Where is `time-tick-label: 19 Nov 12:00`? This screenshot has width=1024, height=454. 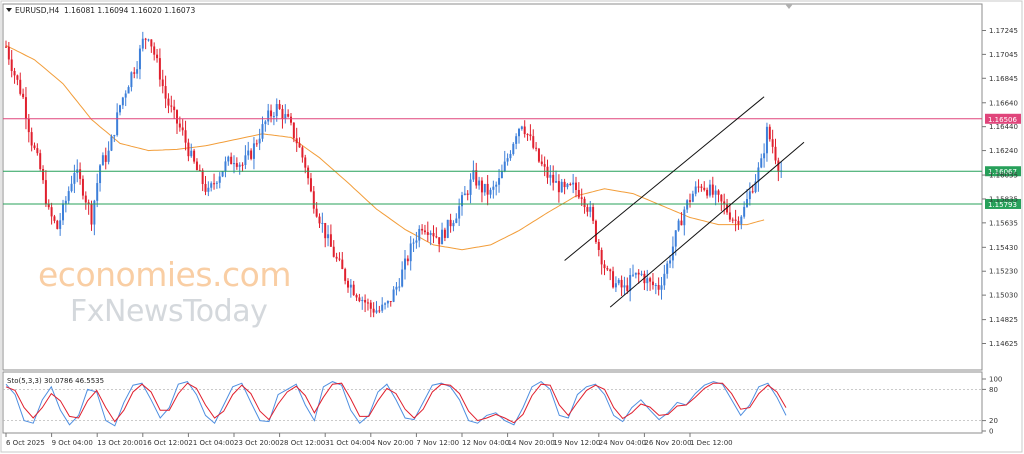
time-tick-label: 19 Nov 12:00 is located at coordinates (576, 443).